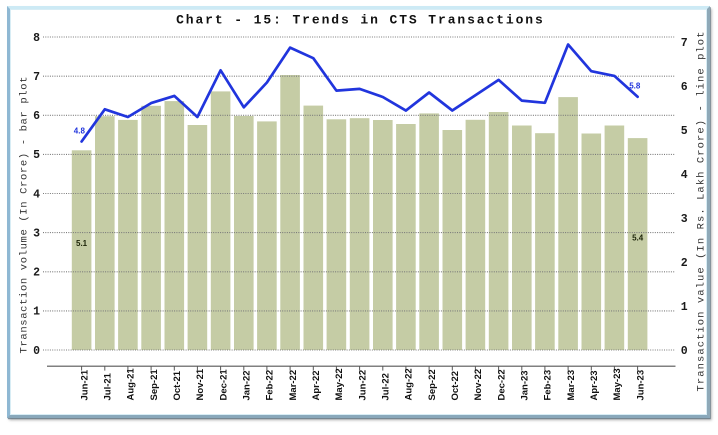 The image size is (718, 435). Describe the element at coordinates (638, 237) in the screenshot. I see `svg-text: 5.4` at that location.